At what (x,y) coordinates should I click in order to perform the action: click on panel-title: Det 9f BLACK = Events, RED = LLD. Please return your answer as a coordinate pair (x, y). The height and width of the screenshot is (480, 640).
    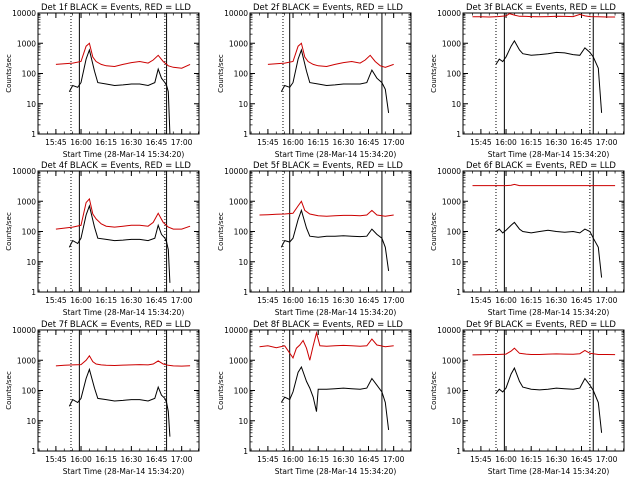
    Looking at the image, I should click on (541, 325).